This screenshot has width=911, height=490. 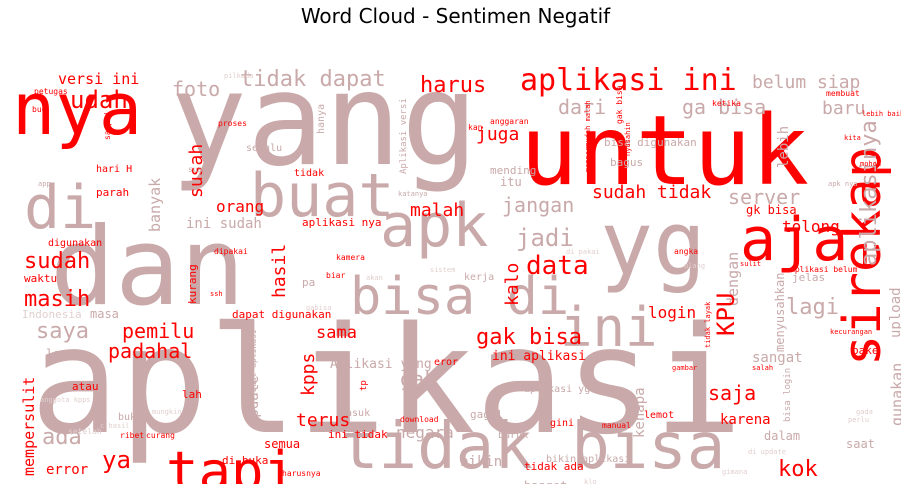 What do you see at coordinates (628, 80) in the screenshot?
I see `word-aplikasi-ini: aplikasi ini` at bounding box center [628, 80].